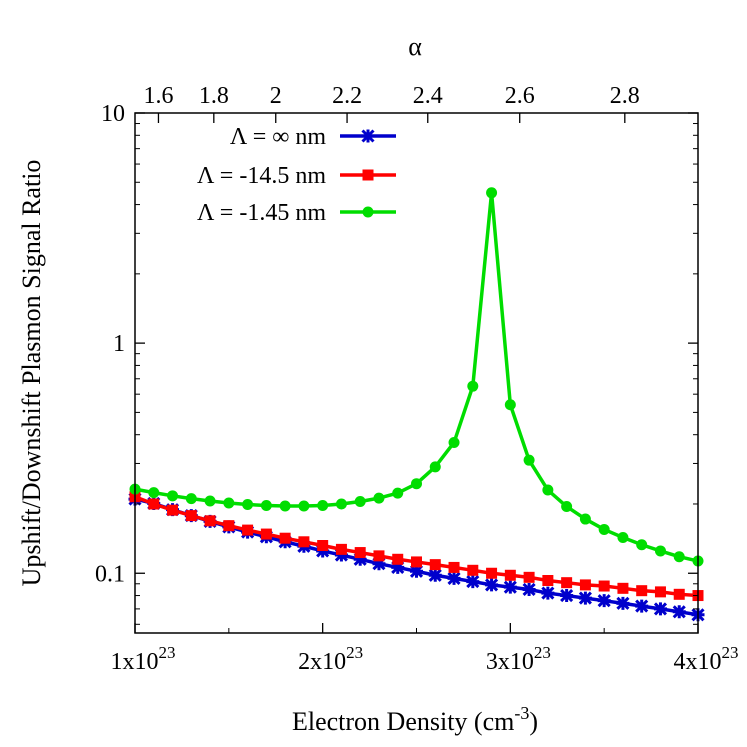  What do you see at coordinates (330, 659) in the screenshot?
I see `x-tick-label: 2x10²³` at bounding box center [330, 659].